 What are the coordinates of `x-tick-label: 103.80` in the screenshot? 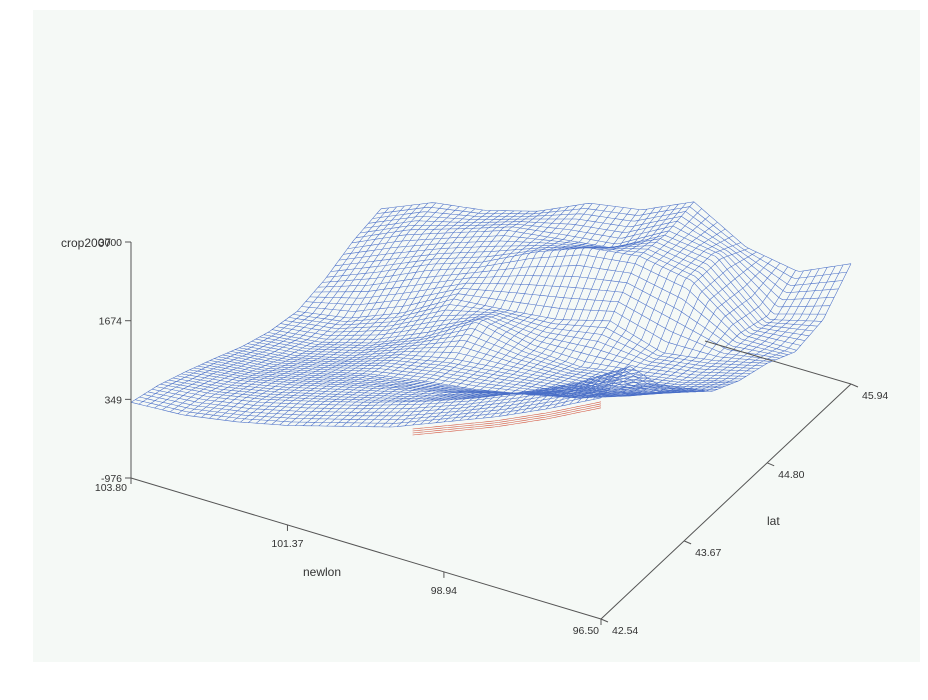 It's located at (111, 488).